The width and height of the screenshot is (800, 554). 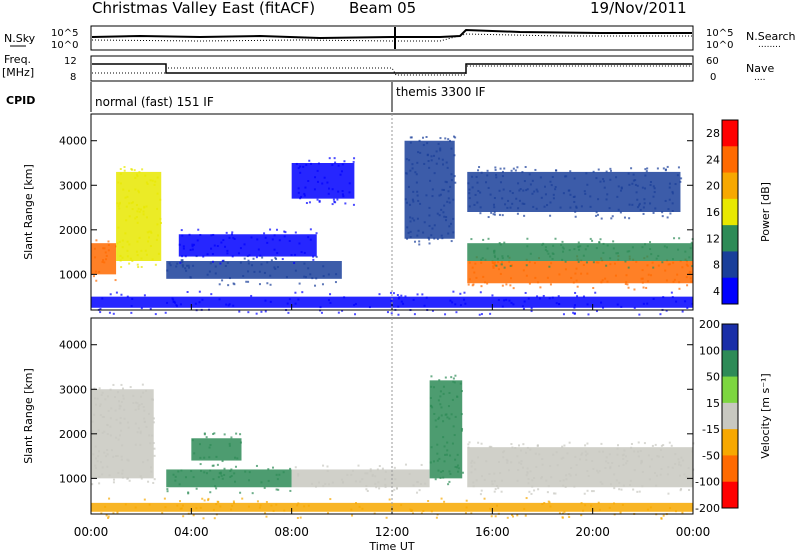 What do you see at coordinates (711, 455) in the screenshot?
I see `velocity-colorbar-tick-label: -50` at bounding box center [711, 455].